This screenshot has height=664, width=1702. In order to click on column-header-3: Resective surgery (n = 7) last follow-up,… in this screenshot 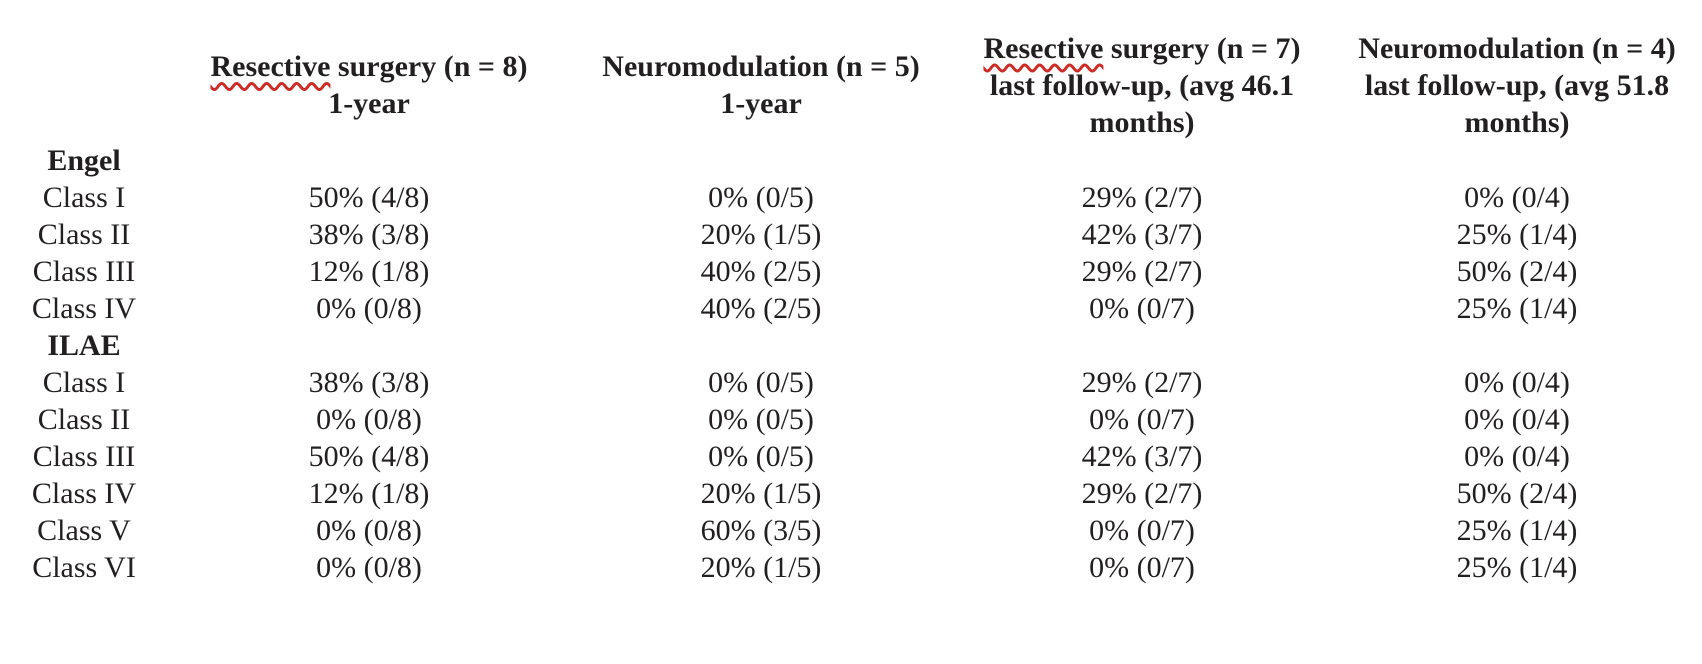, I will do `click(1142, 85)`.